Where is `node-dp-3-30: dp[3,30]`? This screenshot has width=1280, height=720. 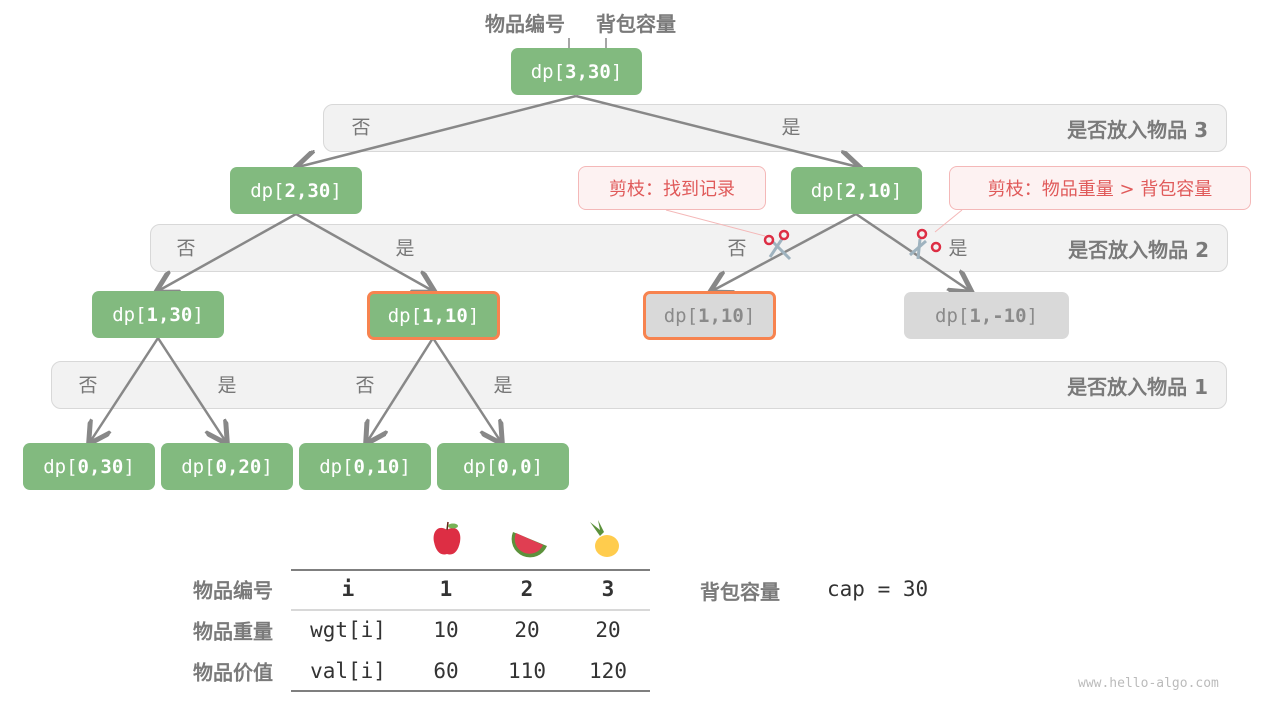 node-dp-3-30: dp[3,30] is located at coordinates (576, 71).